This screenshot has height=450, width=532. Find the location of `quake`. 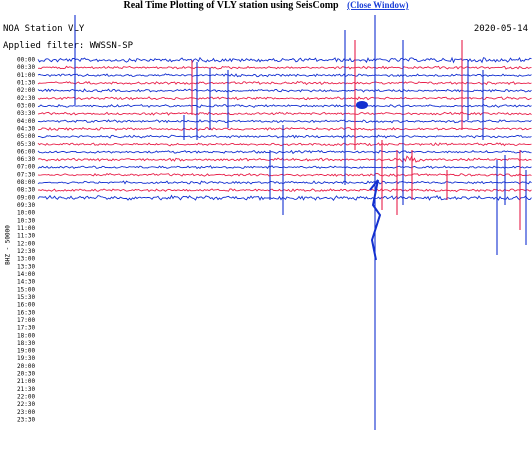

quake is located at coordinates (375, 220).